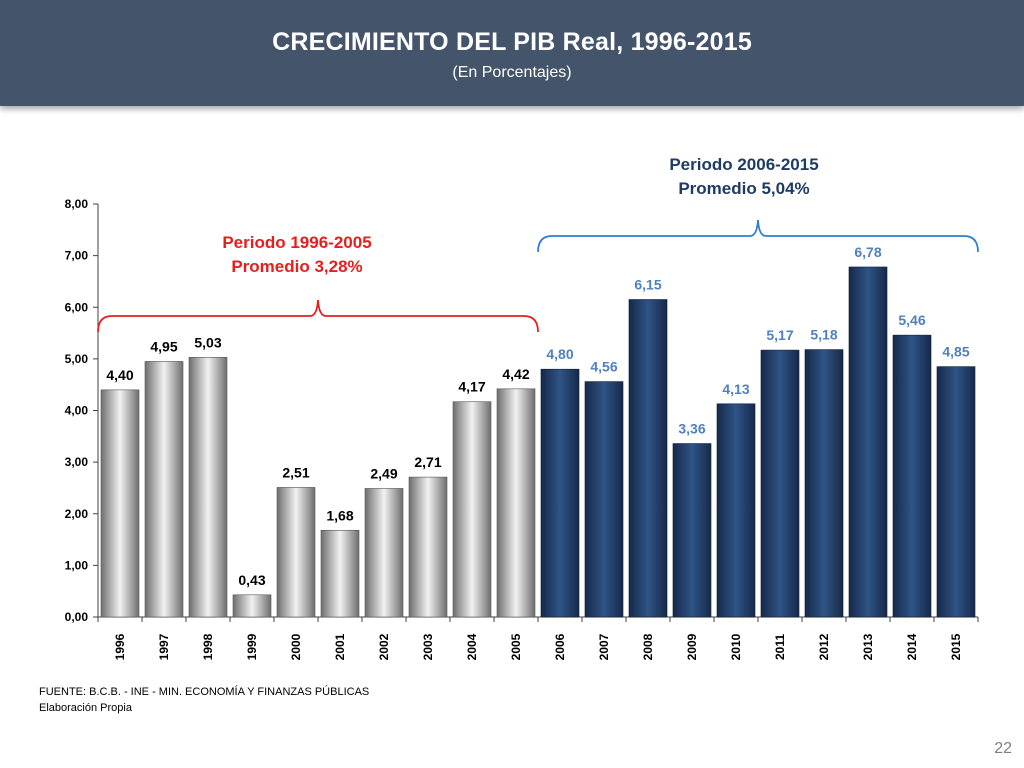 The width and height of the screenshot is (1024, 768). What do you see at coordinates (867, 252) in the screenshot?
I see `data-label: 6,78` at bounding box center [867, 252].